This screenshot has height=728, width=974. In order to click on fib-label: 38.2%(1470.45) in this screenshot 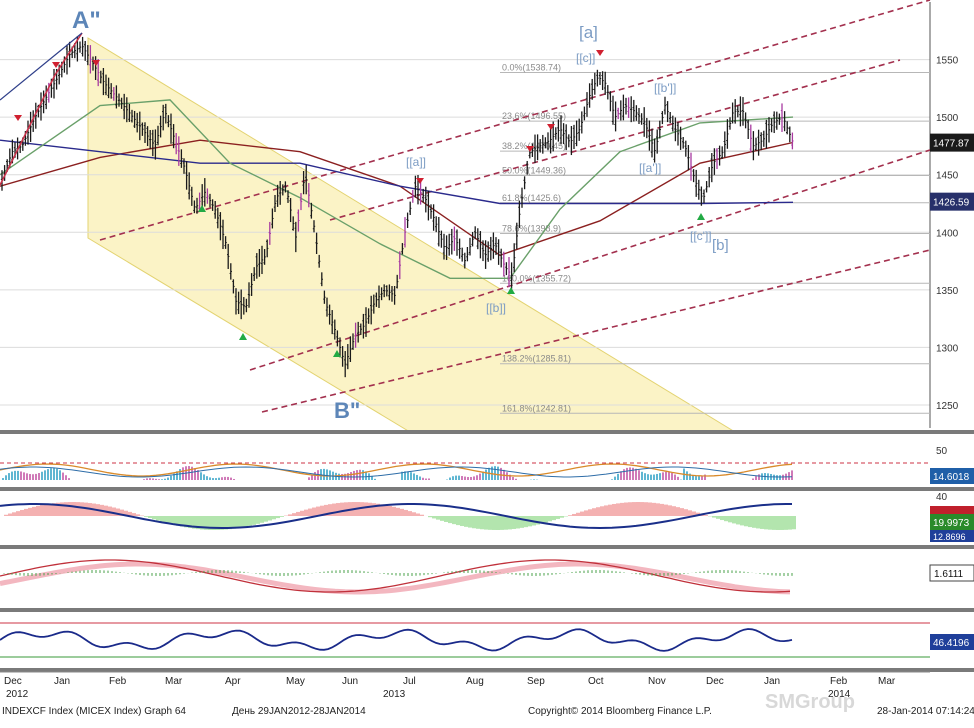, I will do `click(534, 146)`.